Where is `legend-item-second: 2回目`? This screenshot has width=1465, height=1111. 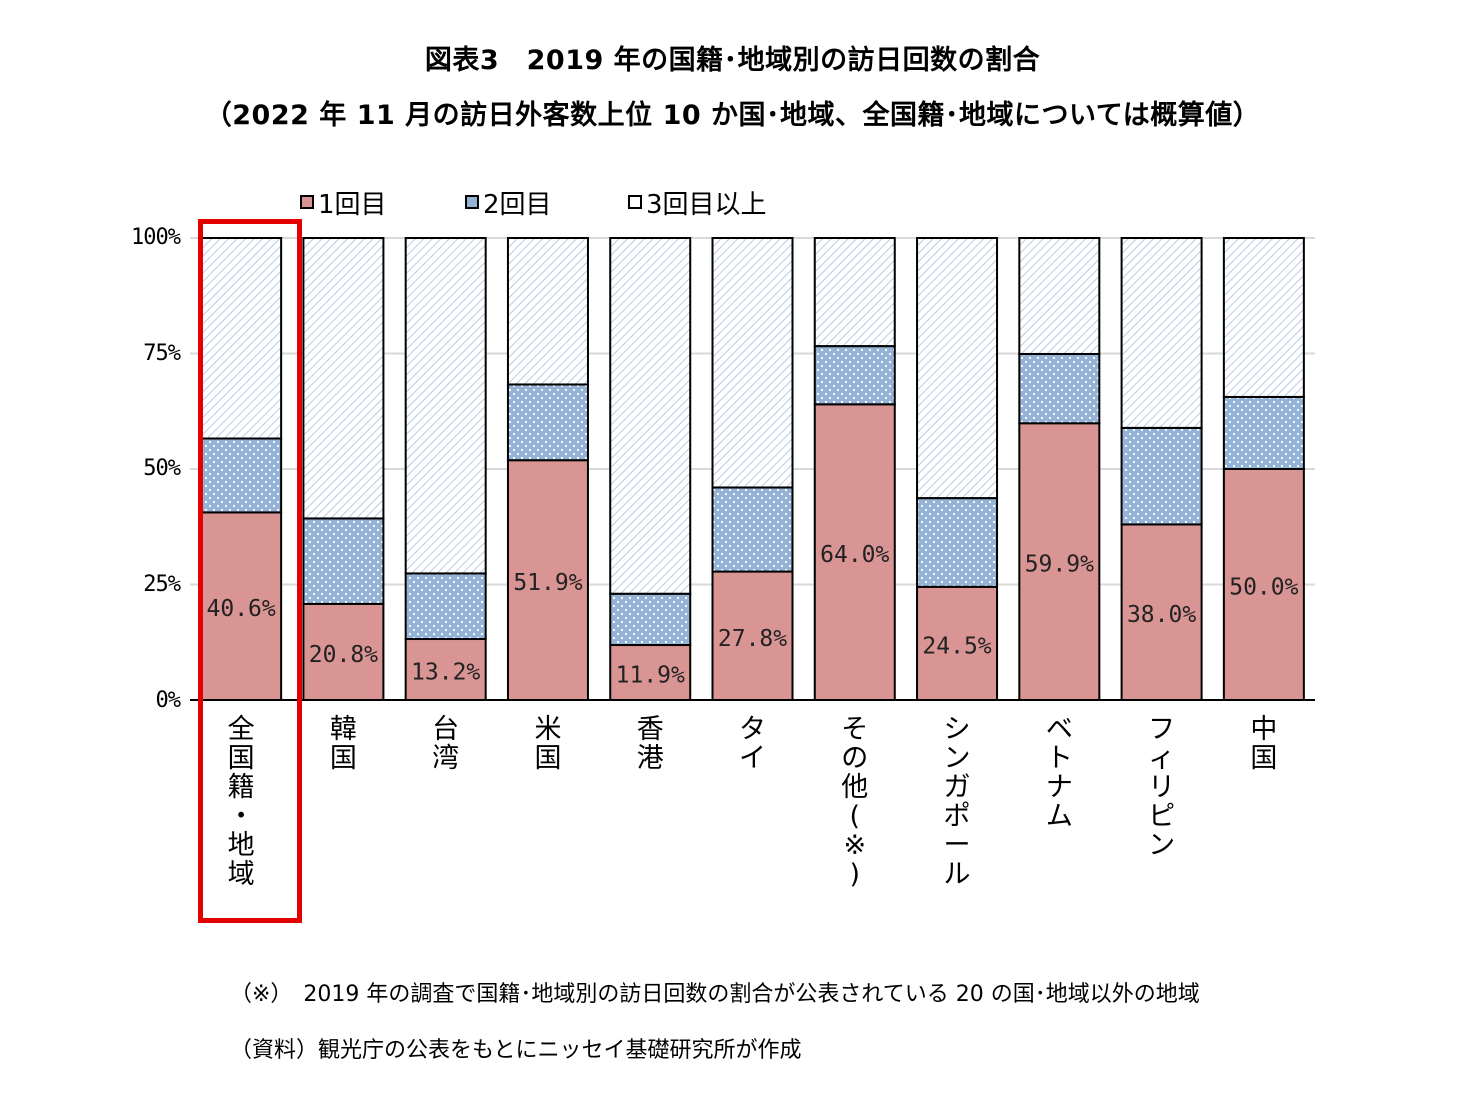
legend-item-second: 2回目 is located at coordinates (508, 203).